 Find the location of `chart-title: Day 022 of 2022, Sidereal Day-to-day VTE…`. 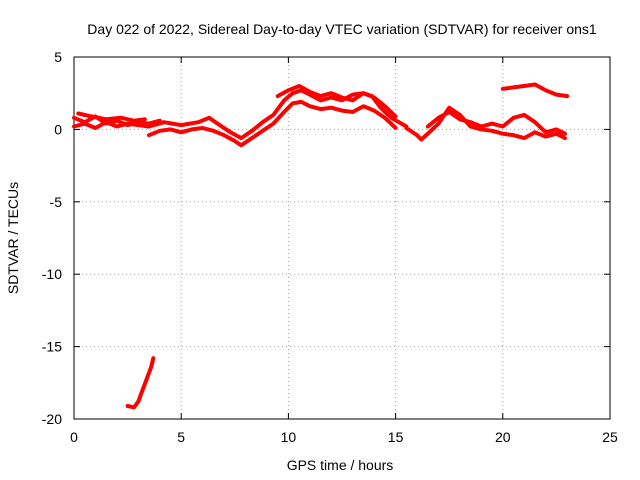

chart-title: Day 022 of 2022, Sidereal Day-to-day VTE… is located at coordinates (342, 29).